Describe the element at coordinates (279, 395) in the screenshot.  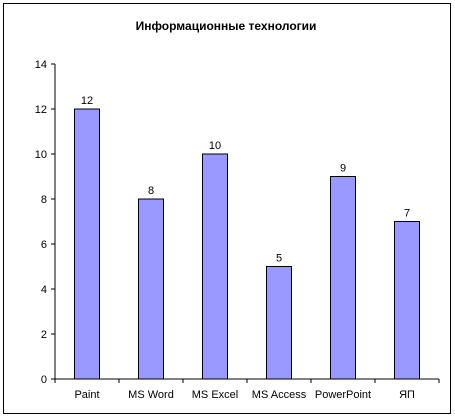
I see `x-tick-label: MS Access` at that location.